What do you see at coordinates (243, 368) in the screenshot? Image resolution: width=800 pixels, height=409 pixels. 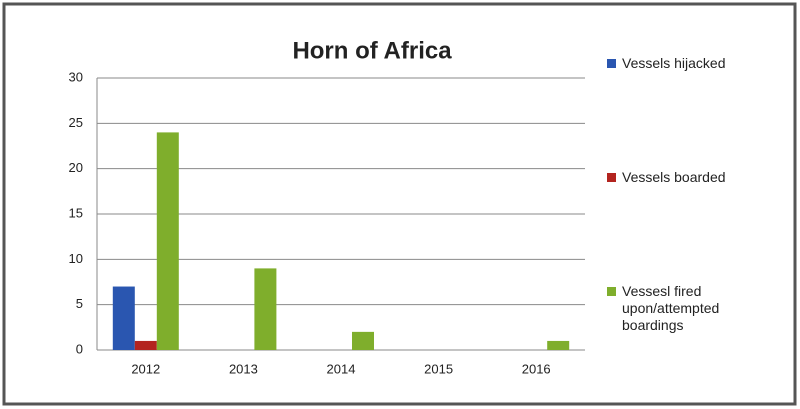 I see `x-tick-label: 2013` at bounding box center [243, 368].